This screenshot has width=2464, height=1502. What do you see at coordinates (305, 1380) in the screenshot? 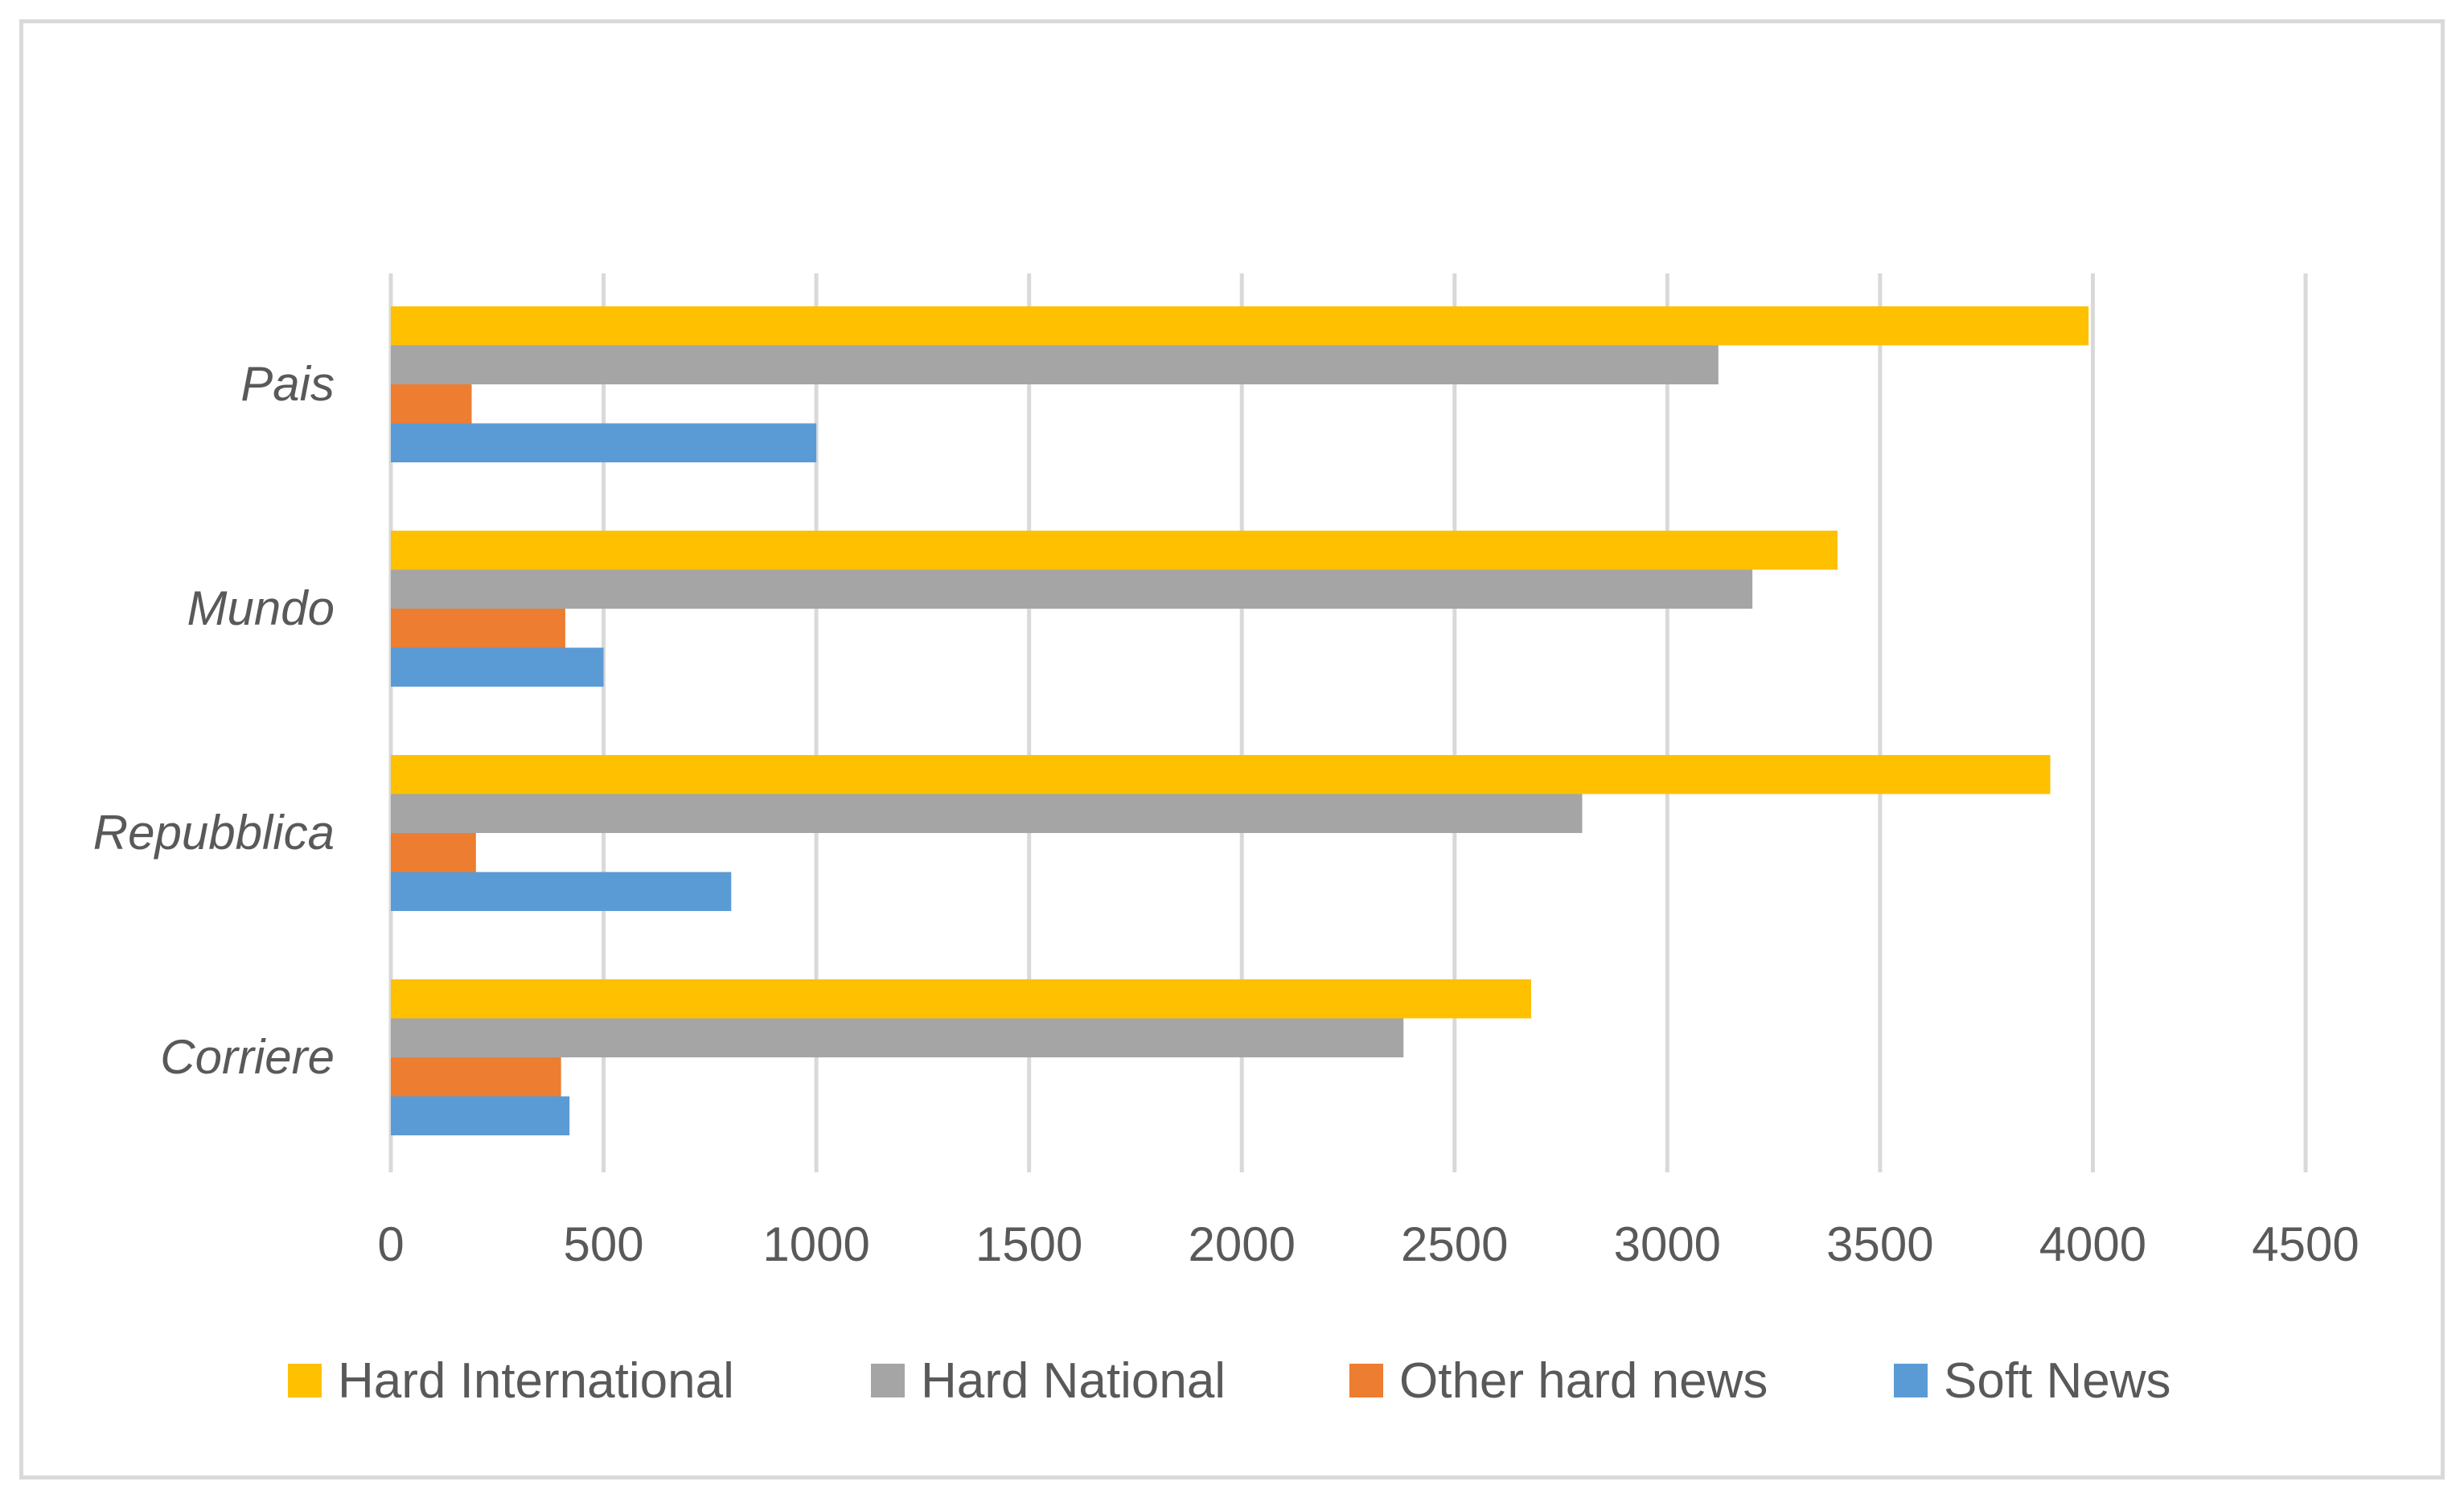
I see `legend-swatch-hard-international` at bounding box center [305, 1380].